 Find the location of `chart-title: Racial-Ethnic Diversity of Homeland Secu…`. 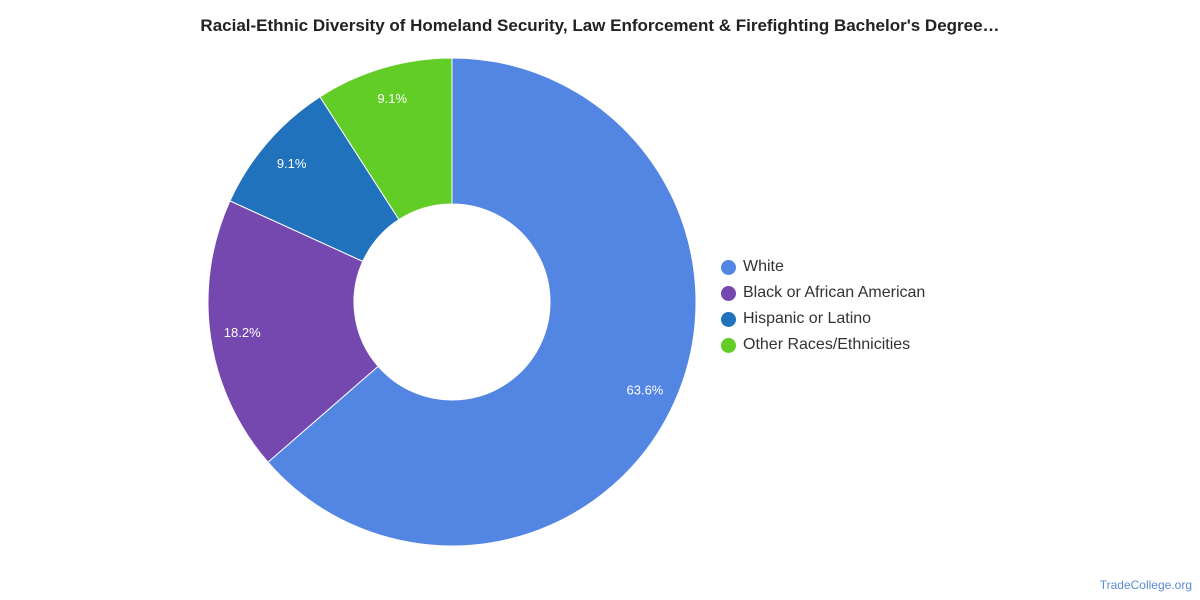

chart-title: Racial-Ethnic Diversity of Homeland Secu… is located at coordinates (600, 25).